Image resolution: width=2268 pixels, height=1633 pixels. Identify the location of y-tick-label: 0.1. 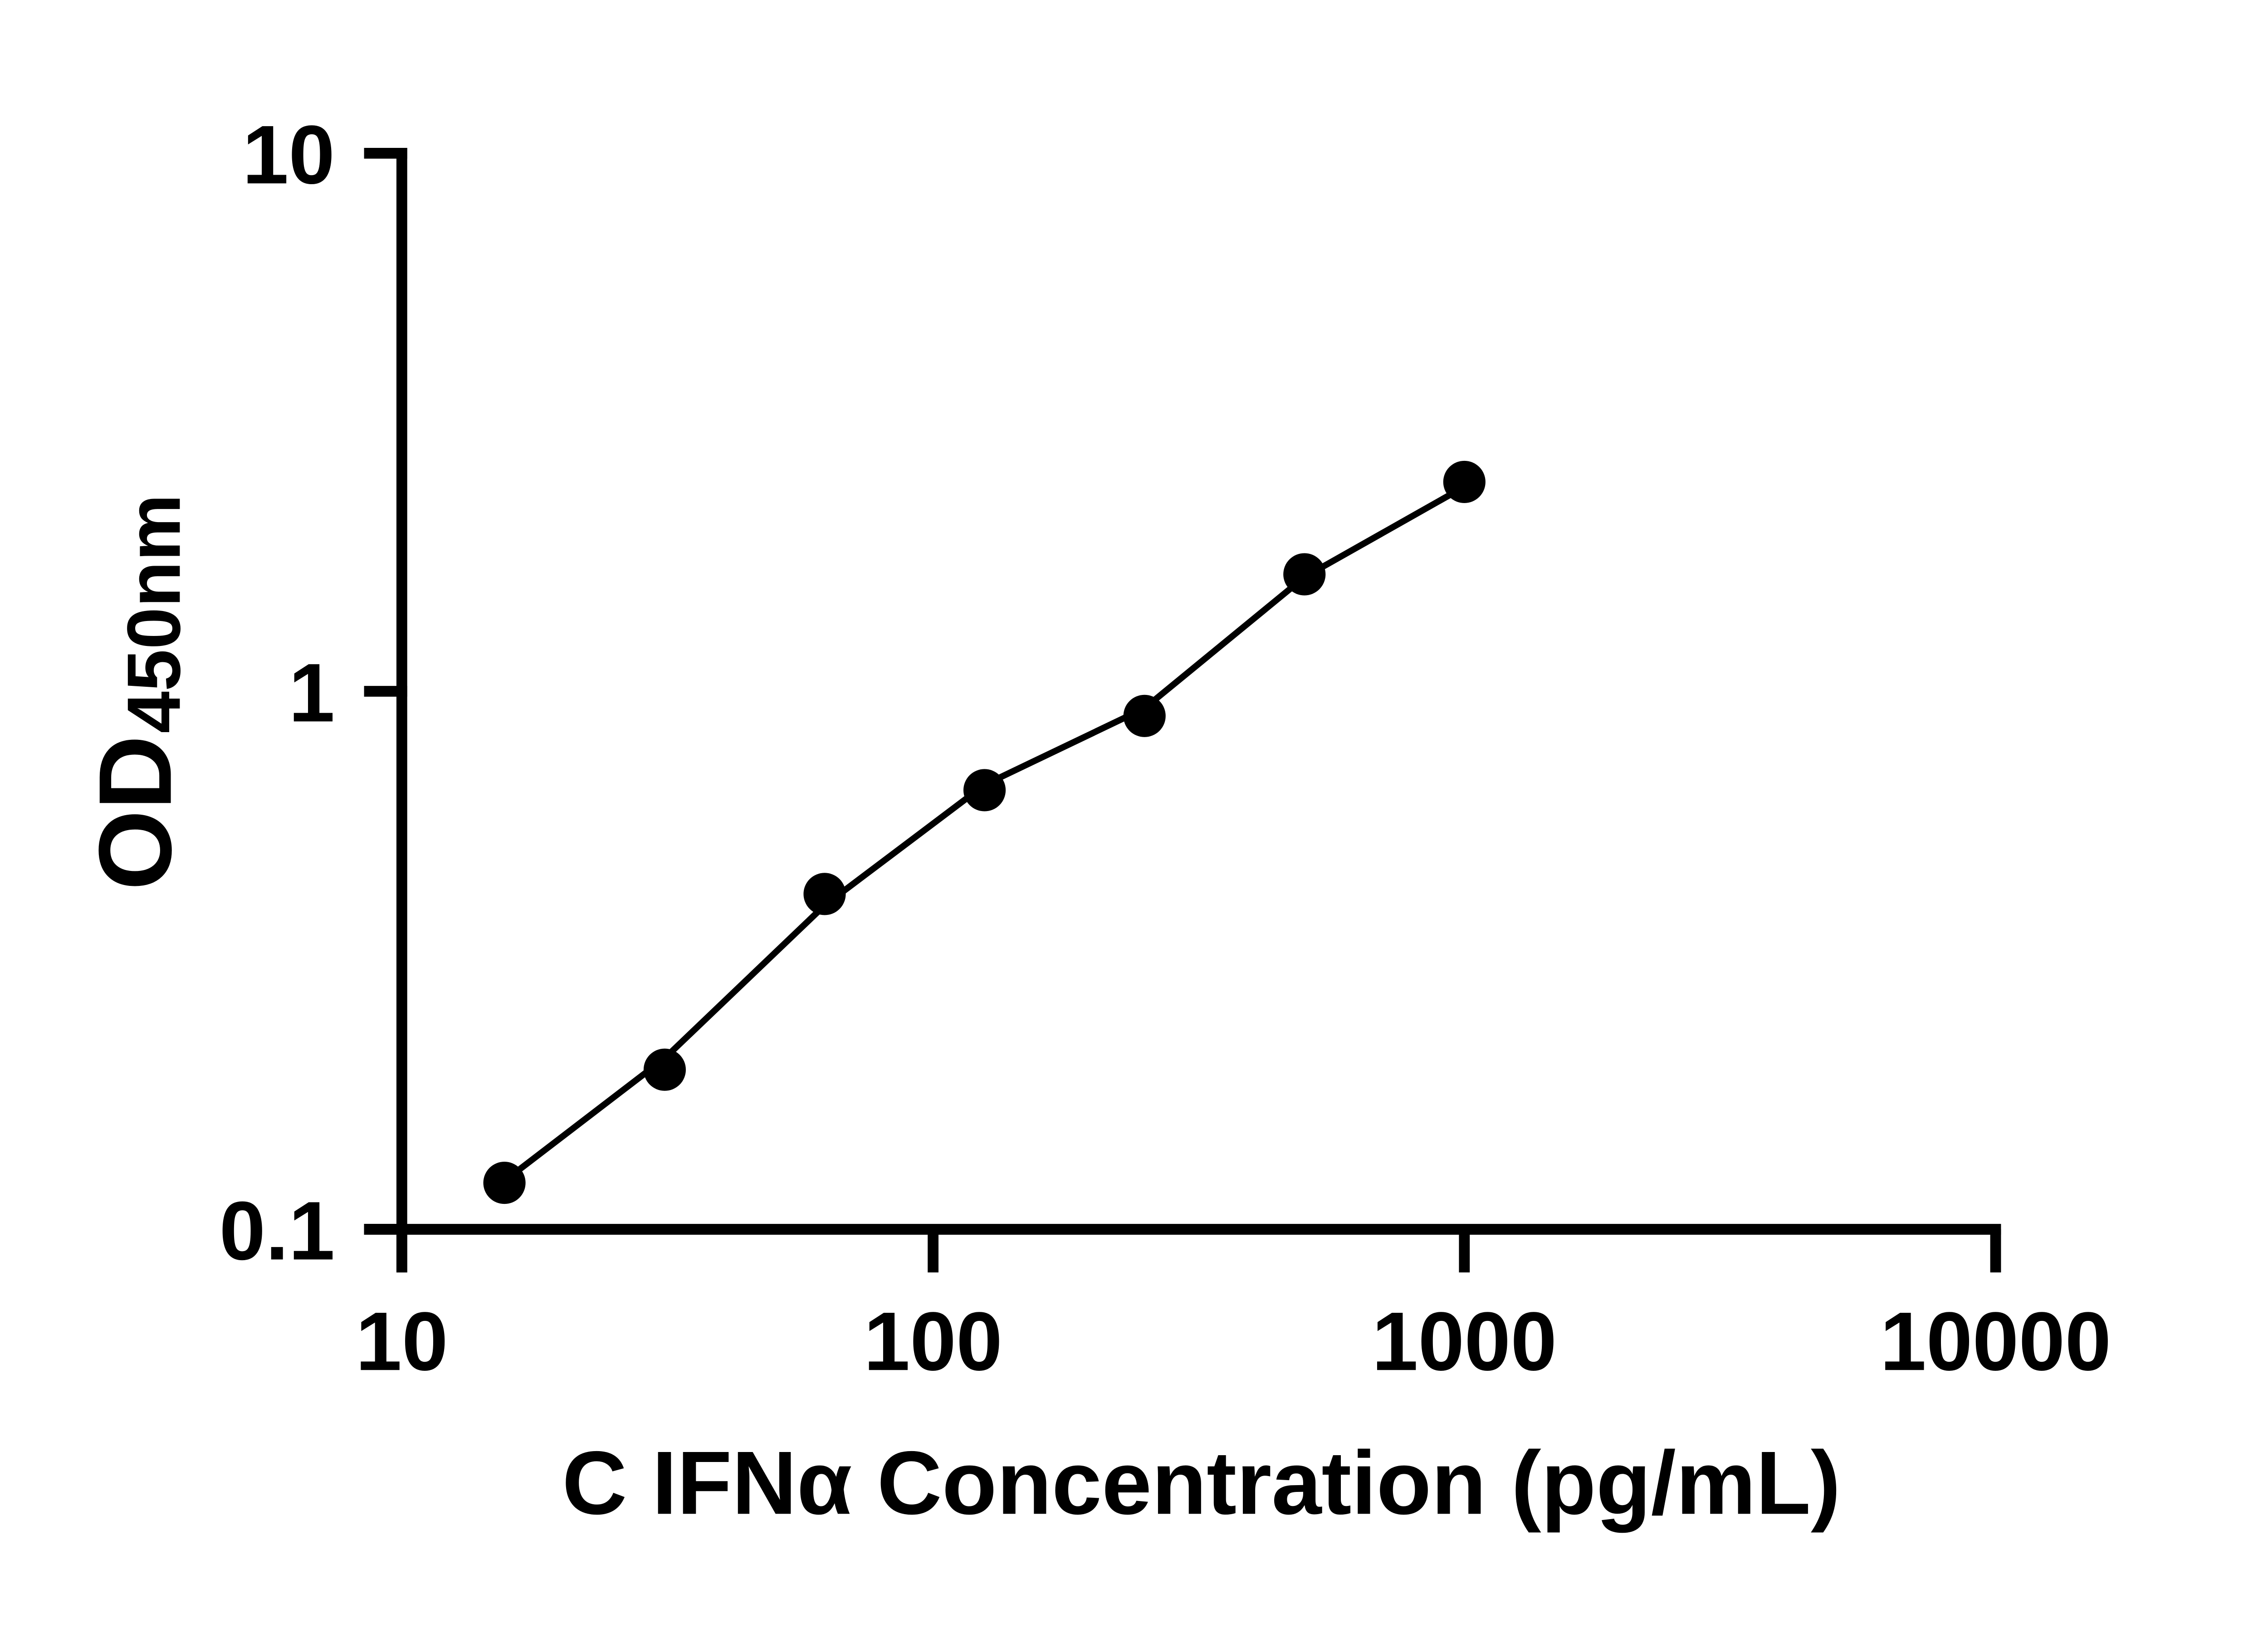
(277, 1230).